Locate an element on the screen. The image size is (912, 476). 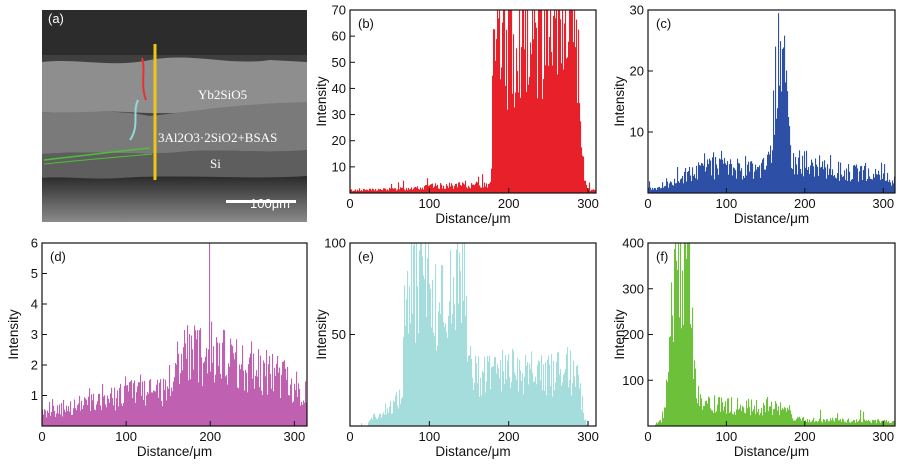
y-axis-label: Intensity is located at coordinates (321, 334).